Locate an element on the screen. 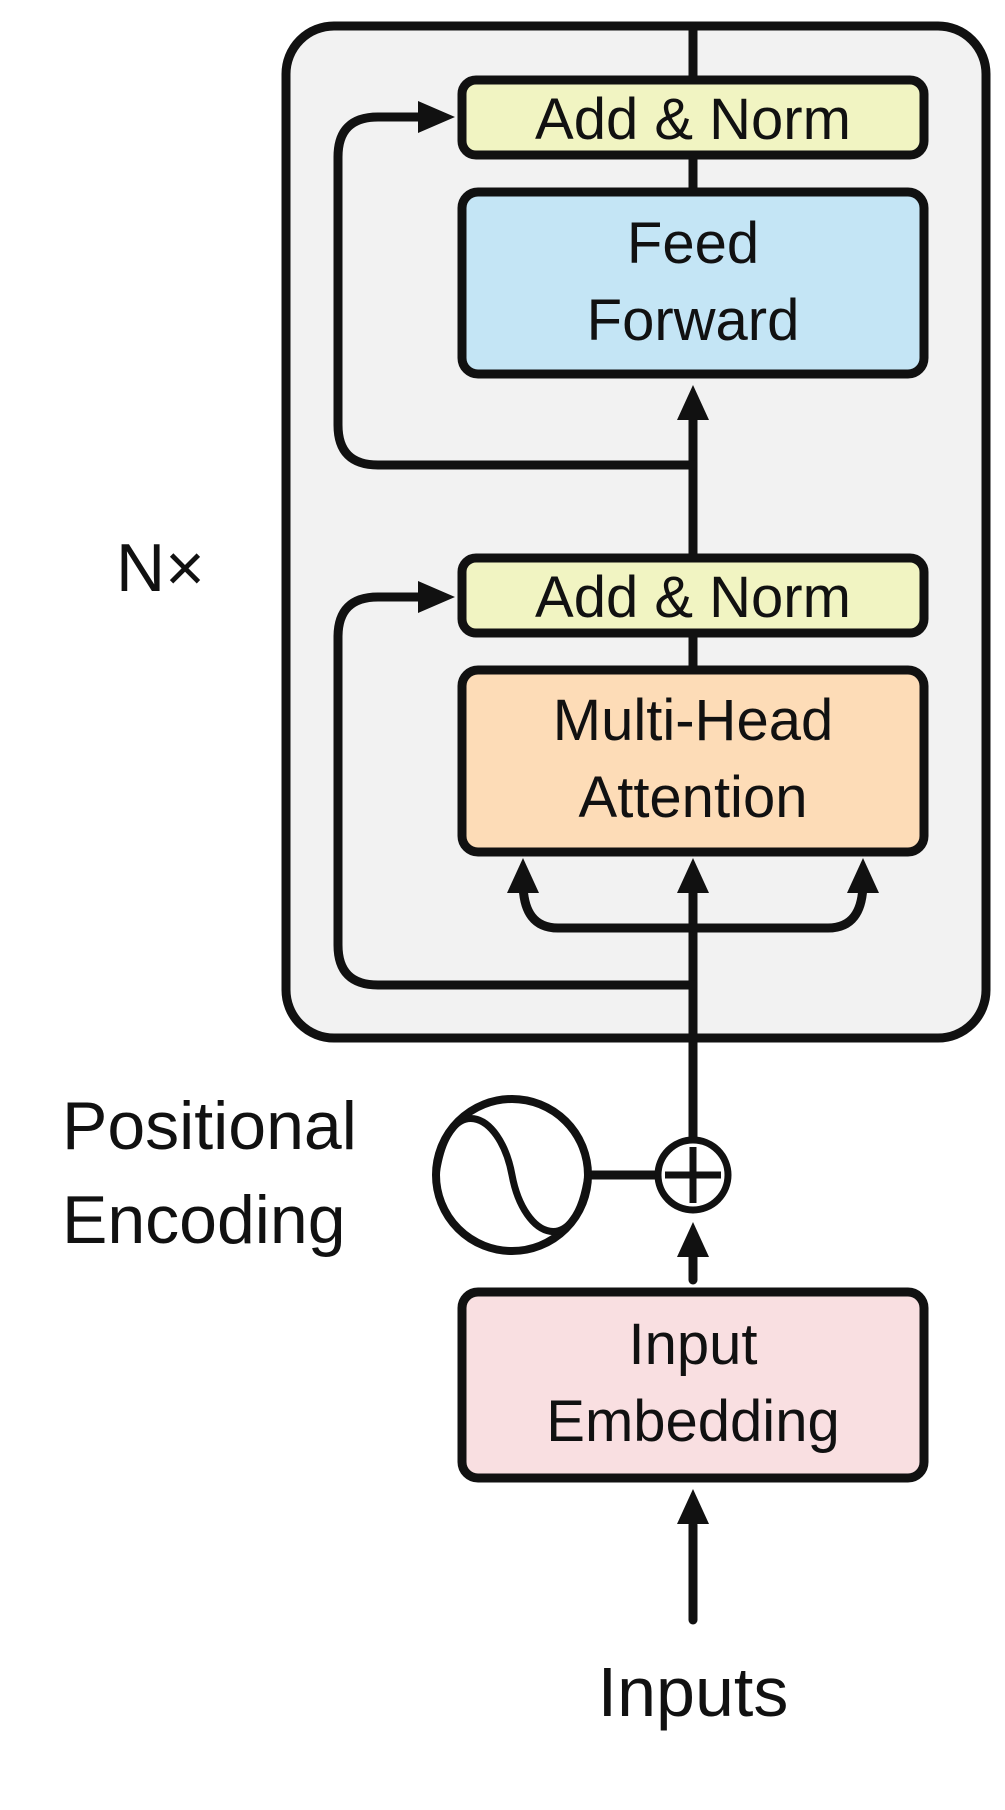  feed-forward-label-line1: Feed is located at coordinates (693, 243).